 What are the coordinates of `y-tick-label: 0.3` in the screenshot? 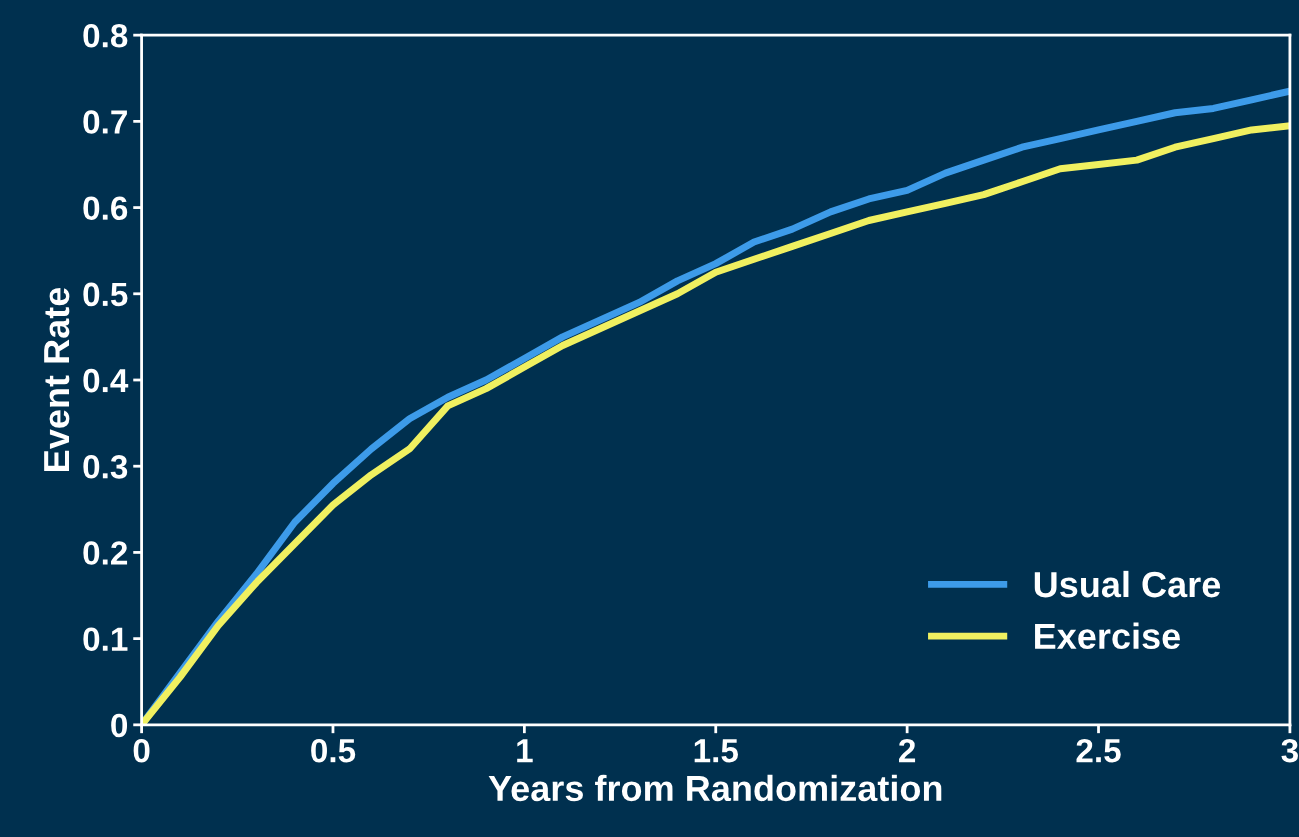 It's located at (105, 467).